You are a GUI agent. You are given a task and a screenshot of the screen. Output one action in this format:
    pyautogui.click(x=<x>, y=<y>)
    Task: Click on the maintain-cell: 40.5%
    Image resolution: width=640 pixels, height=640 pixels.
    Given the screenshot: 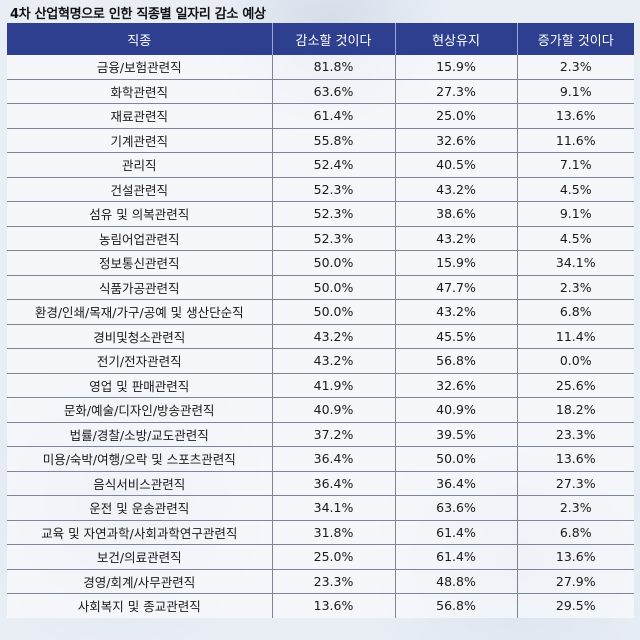 What is the action you would take?
    pyautogui.click(x=456, y=165)
    